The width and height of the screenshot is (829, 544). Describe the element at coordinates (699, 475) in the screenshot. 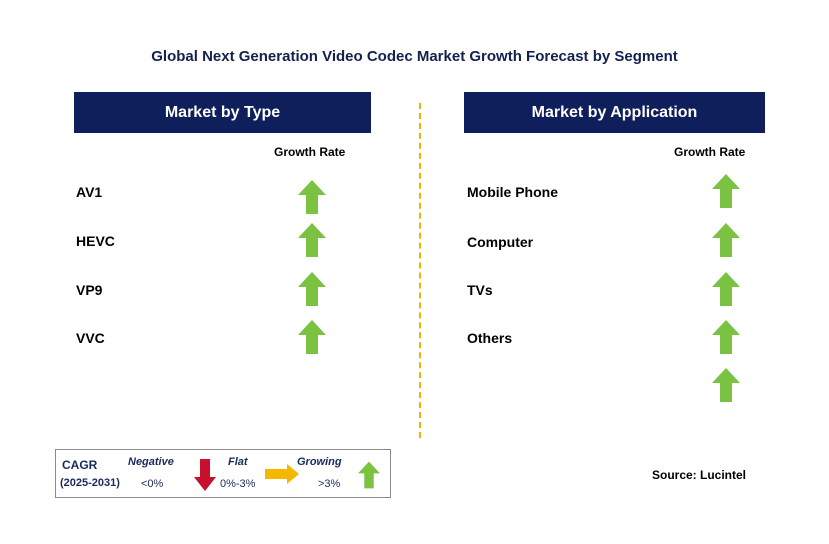

I see `source-note: Source: Lucintel` at that location.